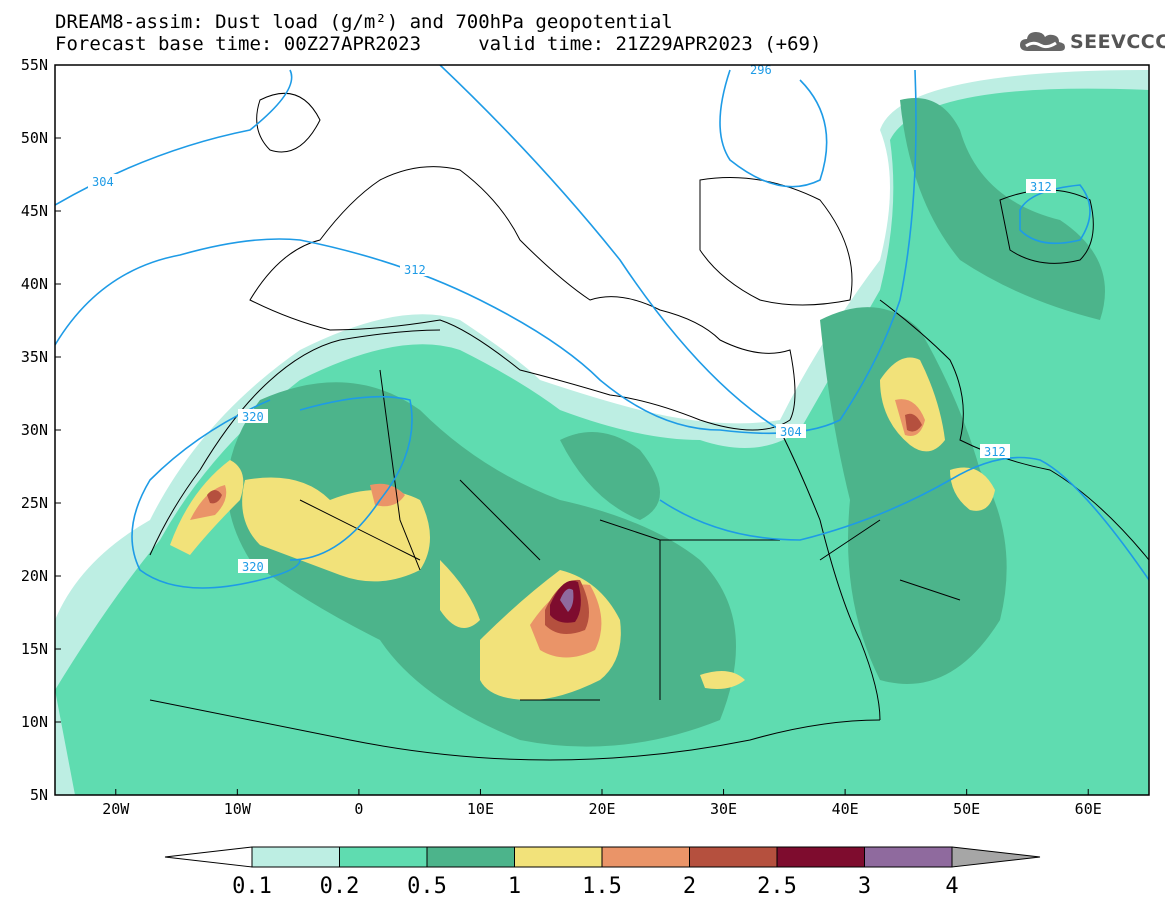 Image resolution: width=1165 pixels, height=907 pixels. What do you see at coordinates (723, 809) in the screenshot?
I see `longitude-tick-label: 30E` at bounding box center [723, 809].